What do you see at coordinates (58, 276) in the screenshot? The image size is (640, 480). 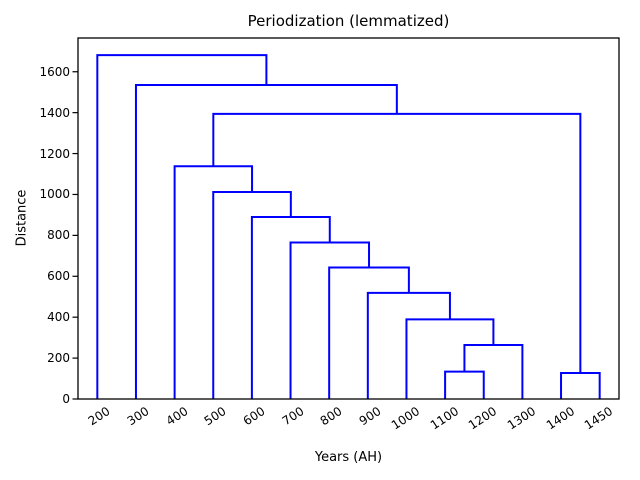 I see `y-tick-label: 600` at bounding box center [58, 276].